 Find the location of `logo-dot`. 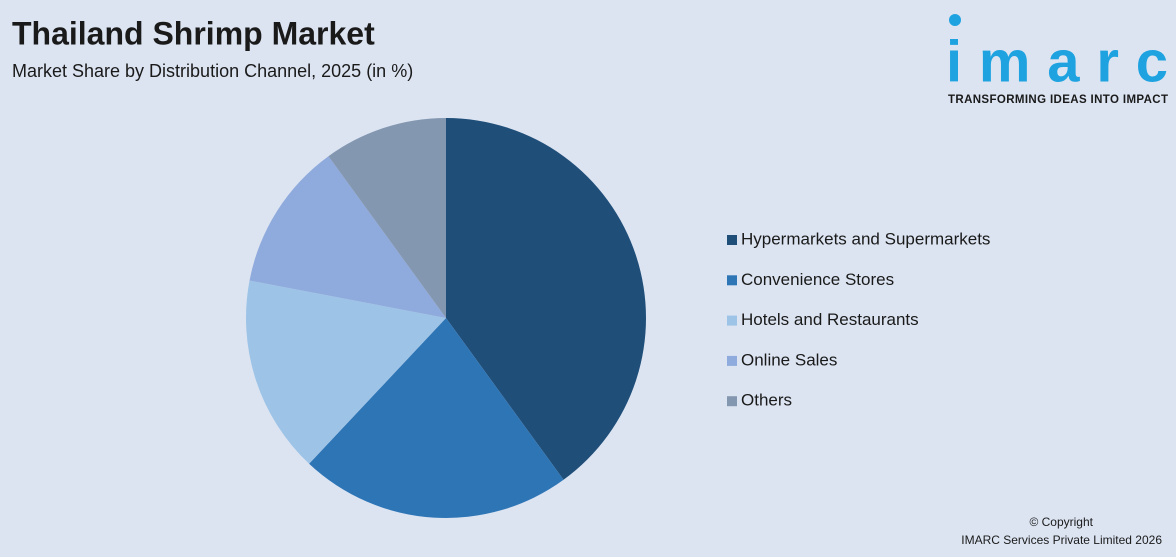

logo-dot is located at coordinates (955, 20).